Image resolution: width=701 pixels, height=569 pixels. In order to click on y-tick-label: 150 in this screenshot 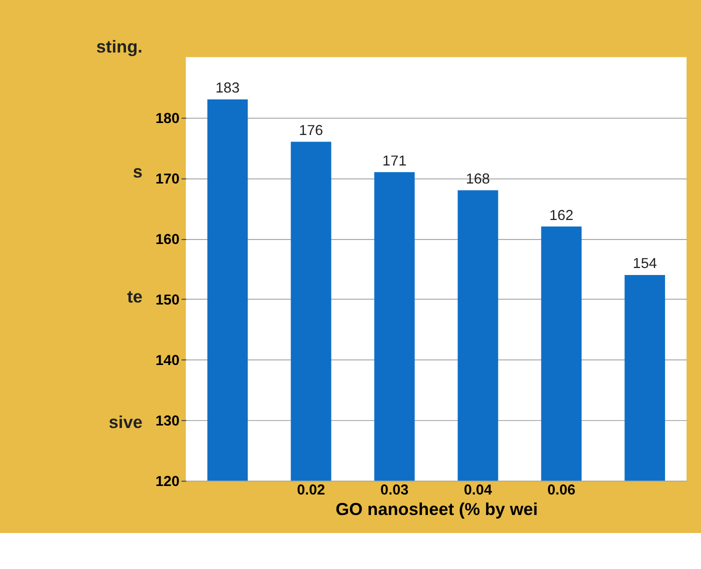, I will do `click(167, 300)`.